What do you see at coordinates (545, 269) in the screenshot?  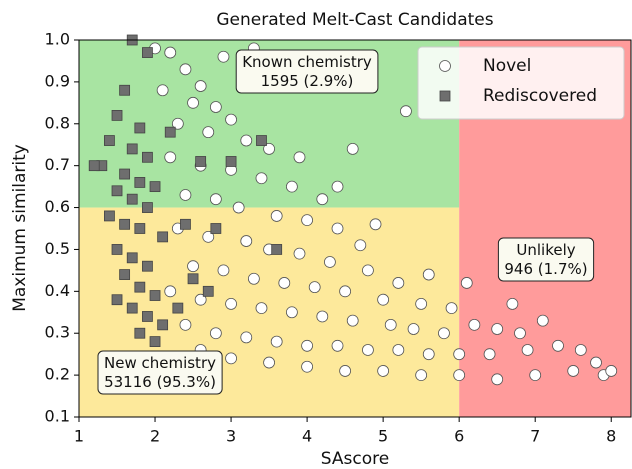 I see `annotation-text: 946 (1.7%)` at bounding box center [545, 269].